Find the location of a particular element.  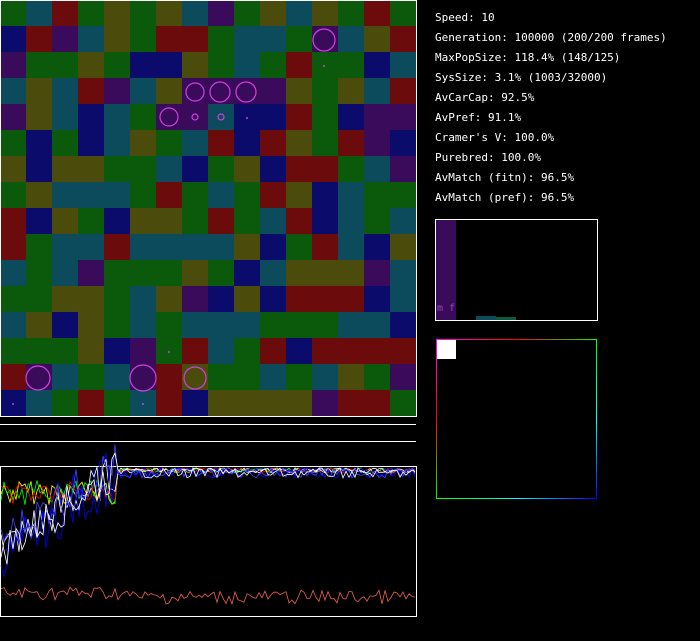

stat-line: Speed: 10 is located at coordinates (465, 17).